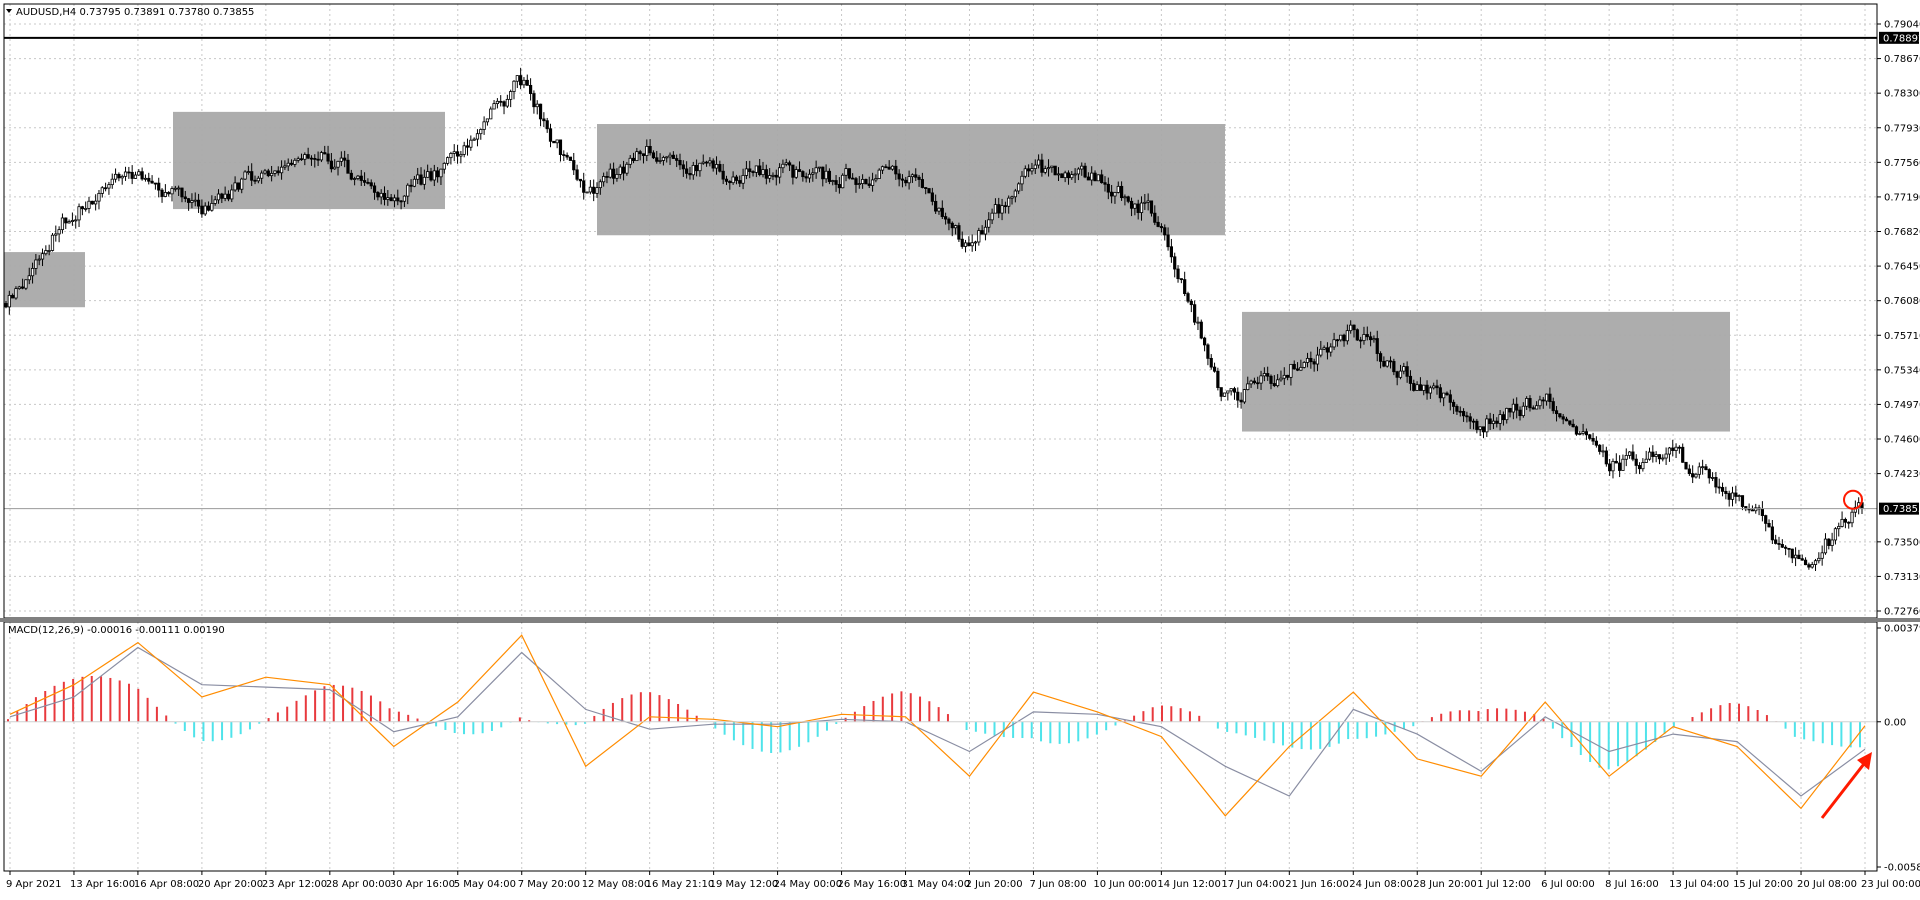 The height and width of the screenshot is (900, 1920). What do you see at coordinates (9, 11) in the screenshot?
I see `symbol-menu-arrow-icon` at bounding box center [9, 11].